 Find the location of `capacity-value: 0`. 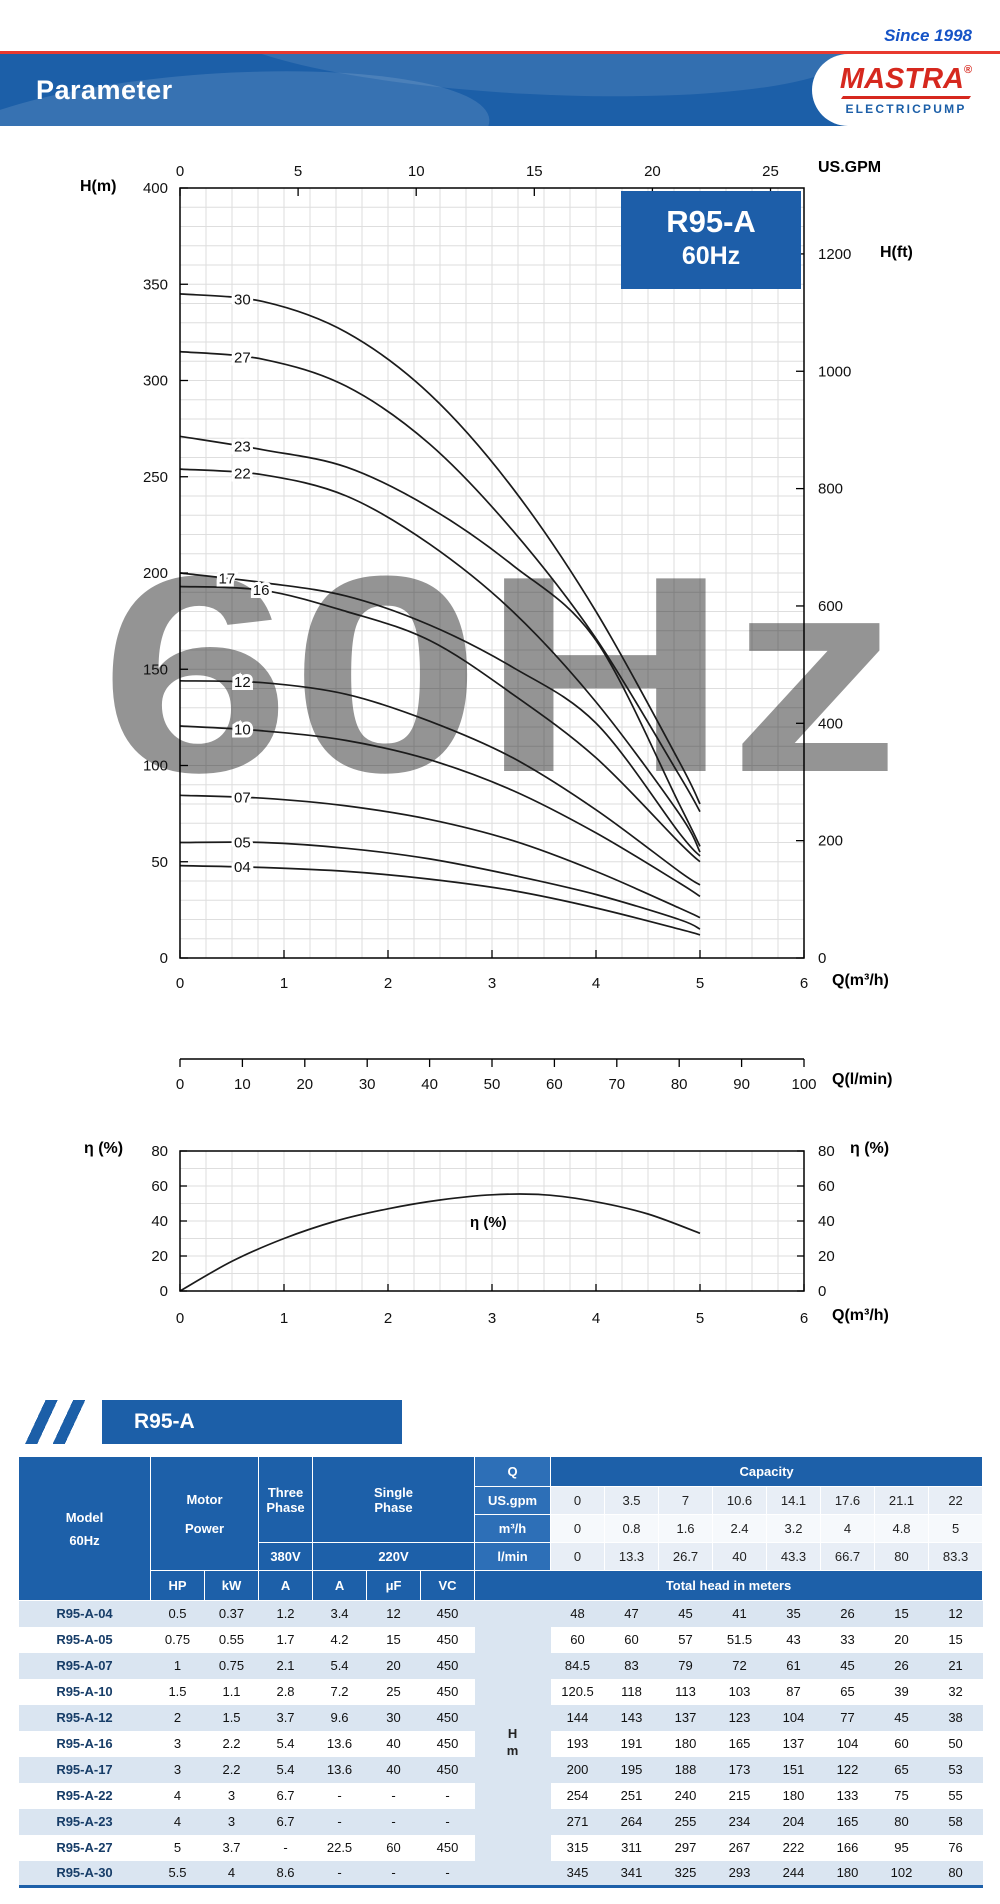

capacity-value: 0 is located at coordinates (578, 1528).